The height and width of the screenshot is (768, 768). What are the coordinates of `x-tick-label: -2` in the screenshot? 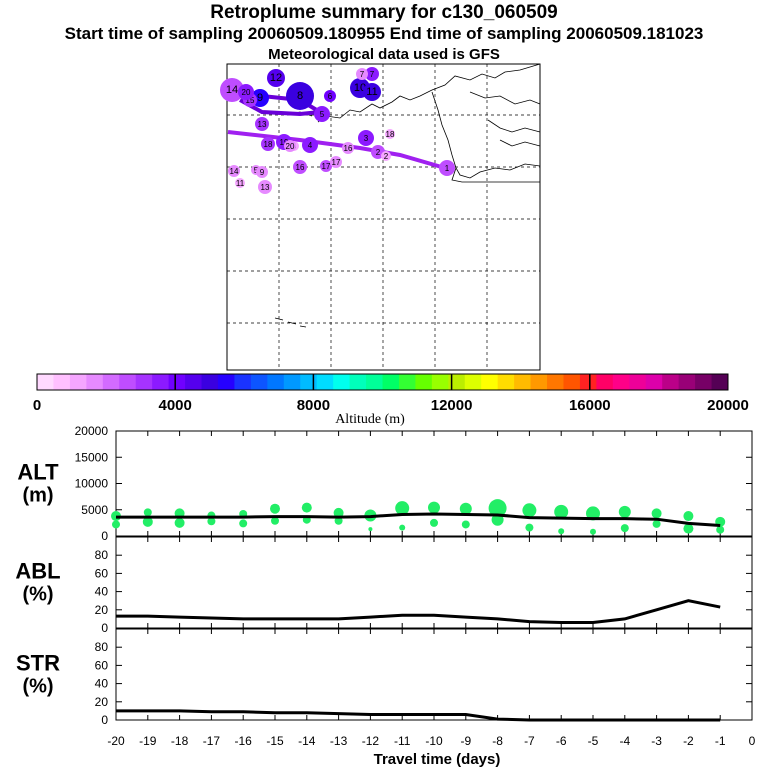 It's located at (688, 741).